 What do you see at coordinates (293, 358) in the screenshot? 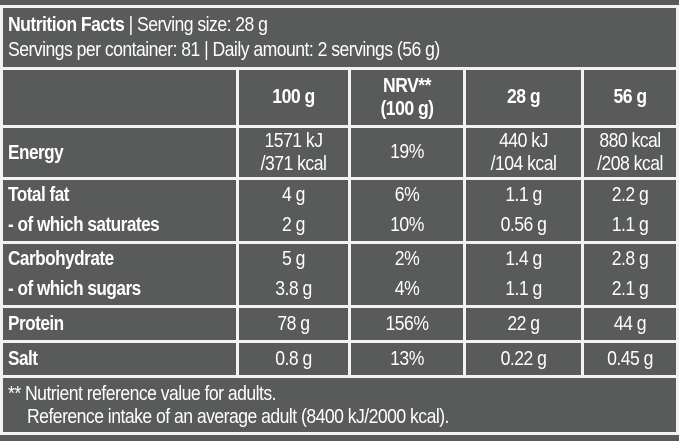
I see `cell-v100: 0.8 g` at bounding box center [293, 358].